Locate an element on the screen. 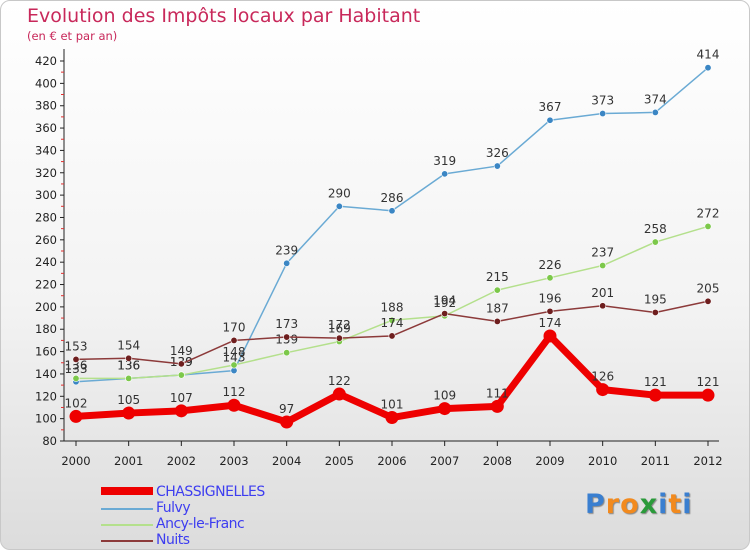  data-label: 107 is located at coordinates (181, 398).